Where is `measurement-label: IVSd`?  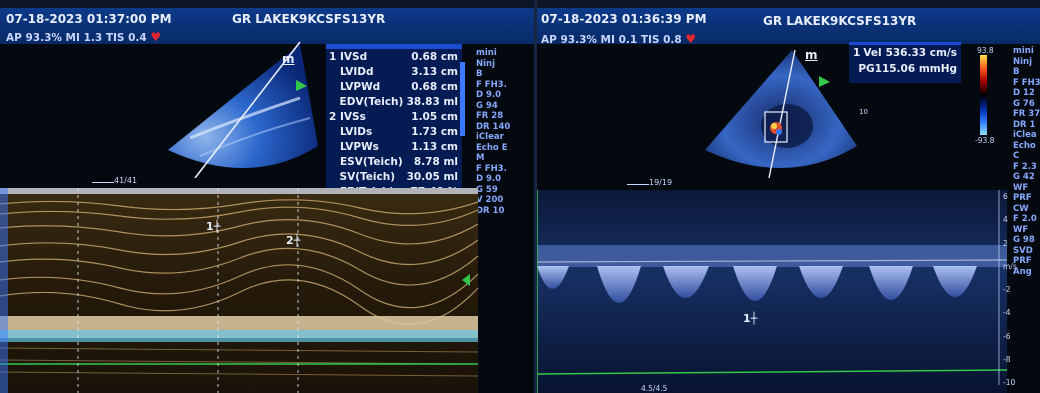 measurement-label: IVSd is located at coordinates (354, 56).